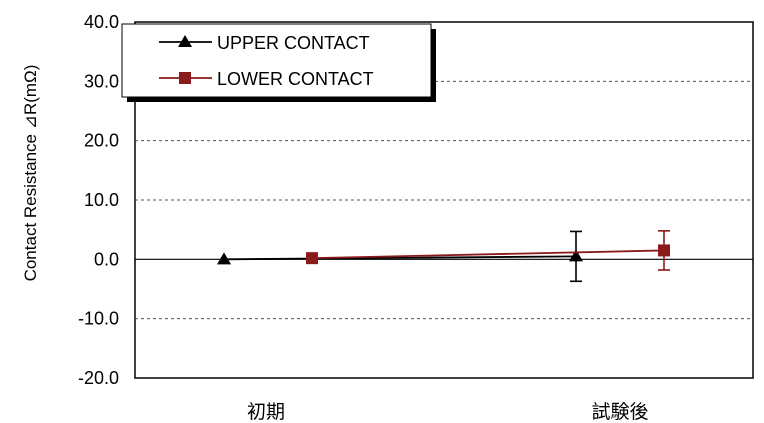 The image size is (764, 423). What do you see at coordinates (295, 79) in the screenshot?
I see `legend-label: LOWER CONTACT` at bounding box center [295, 79].